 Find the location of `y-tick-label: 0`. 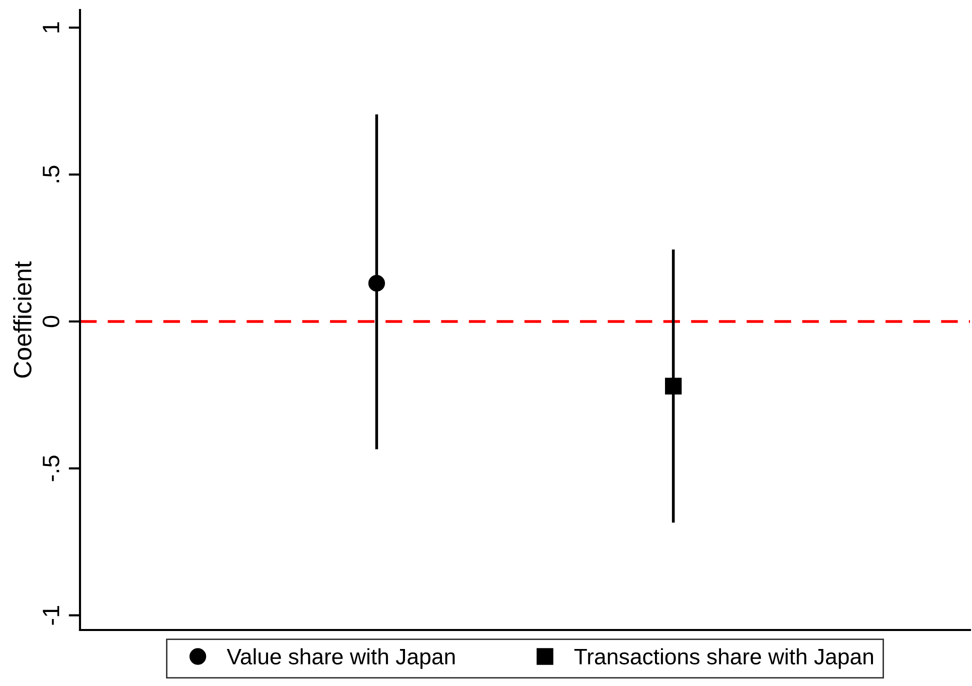

y-tick-label: 0 is located at coordinates (51, 322).